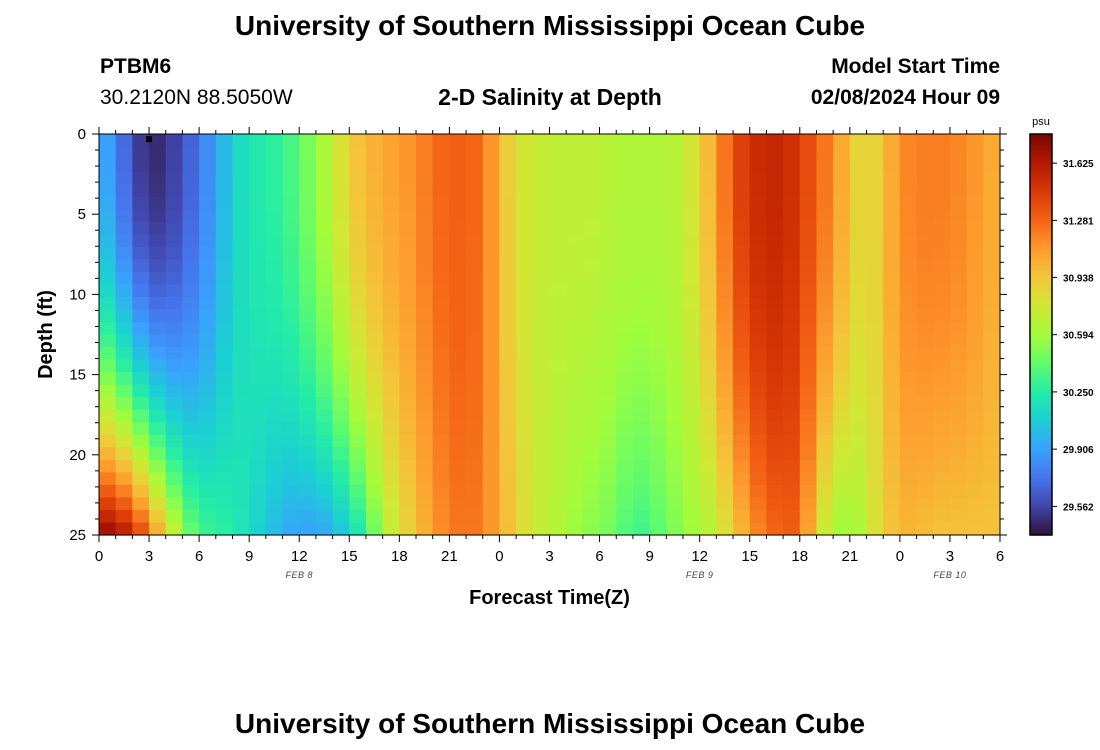 This screenshot has width=1100, height=750. Describe the element at coordinates (449, 556) in the screenshot. I see `x-tick-label: 21` at that location.